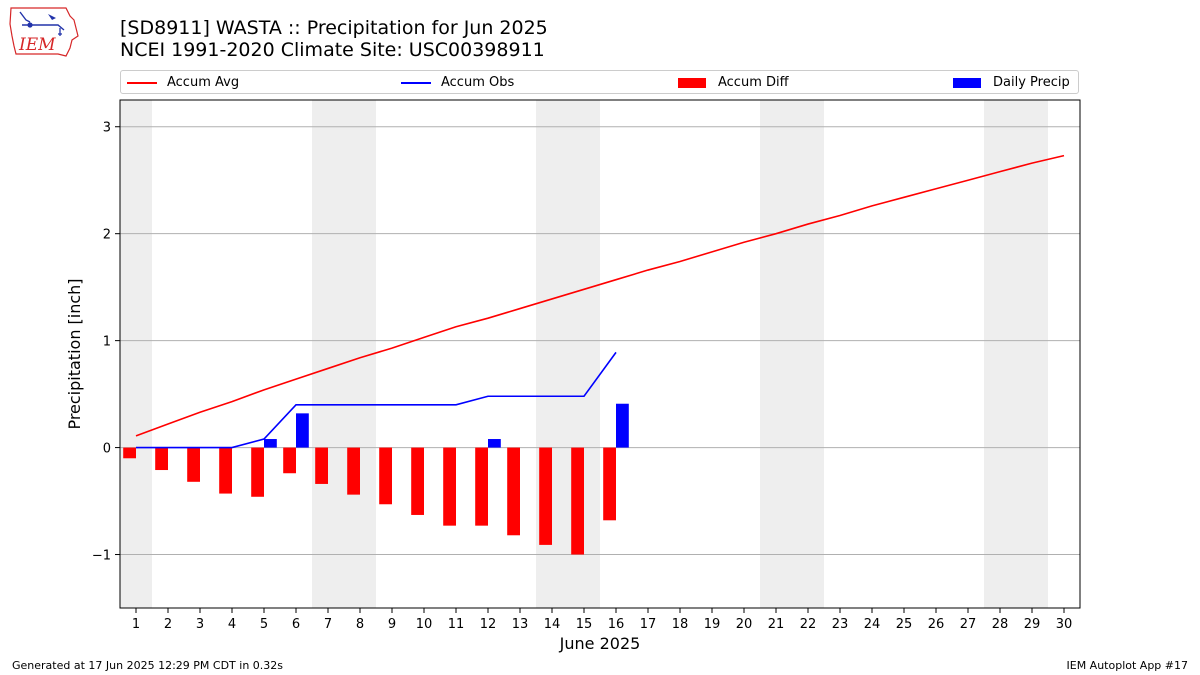  Describe the element at coordinates (478, 82) in the screenshot. I see `legend-label-accum-obs: Accum Obs` at that location.